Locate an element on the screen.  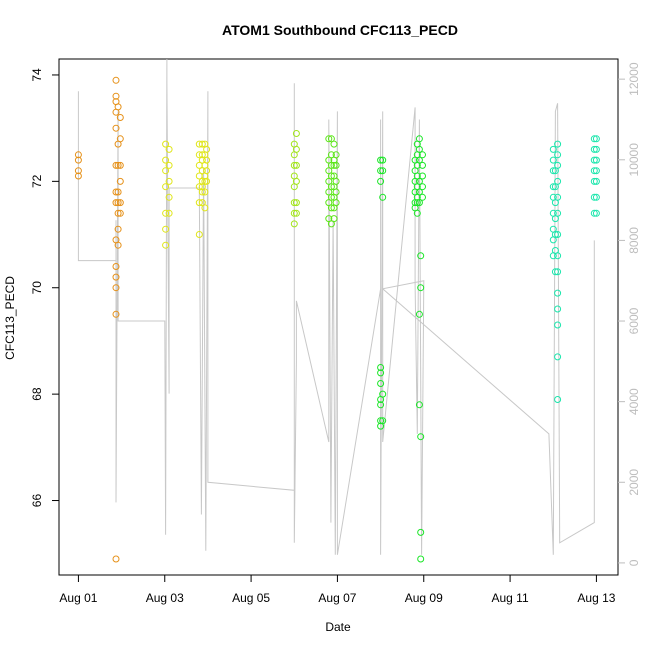
x-tick-label: Aug 03 is located at coordinates (165, 598).